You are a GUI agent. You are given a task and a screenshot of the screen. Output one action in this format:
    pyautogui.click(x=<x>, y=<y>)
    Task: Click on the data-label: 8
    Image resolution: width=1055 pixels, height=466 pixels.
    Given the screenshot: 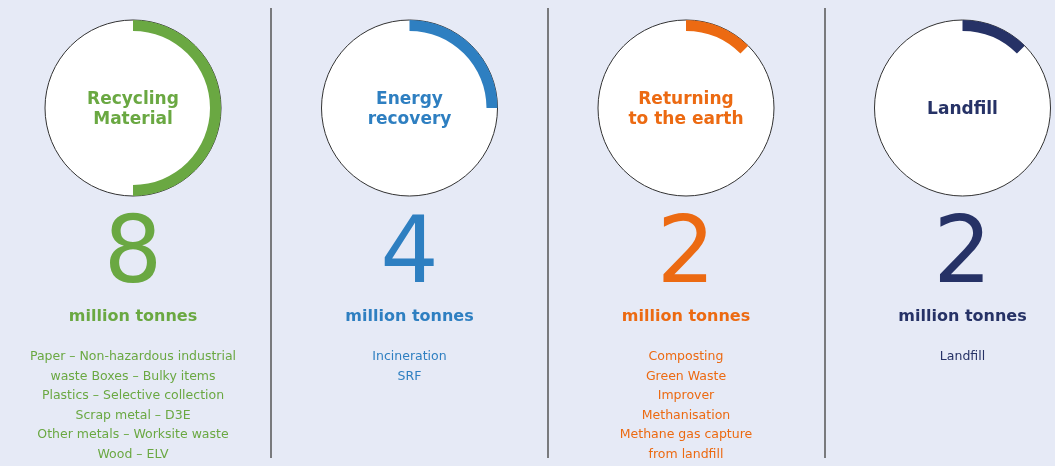 What is the action you would take?
    pyautogui.click(x=133, y=250)
    